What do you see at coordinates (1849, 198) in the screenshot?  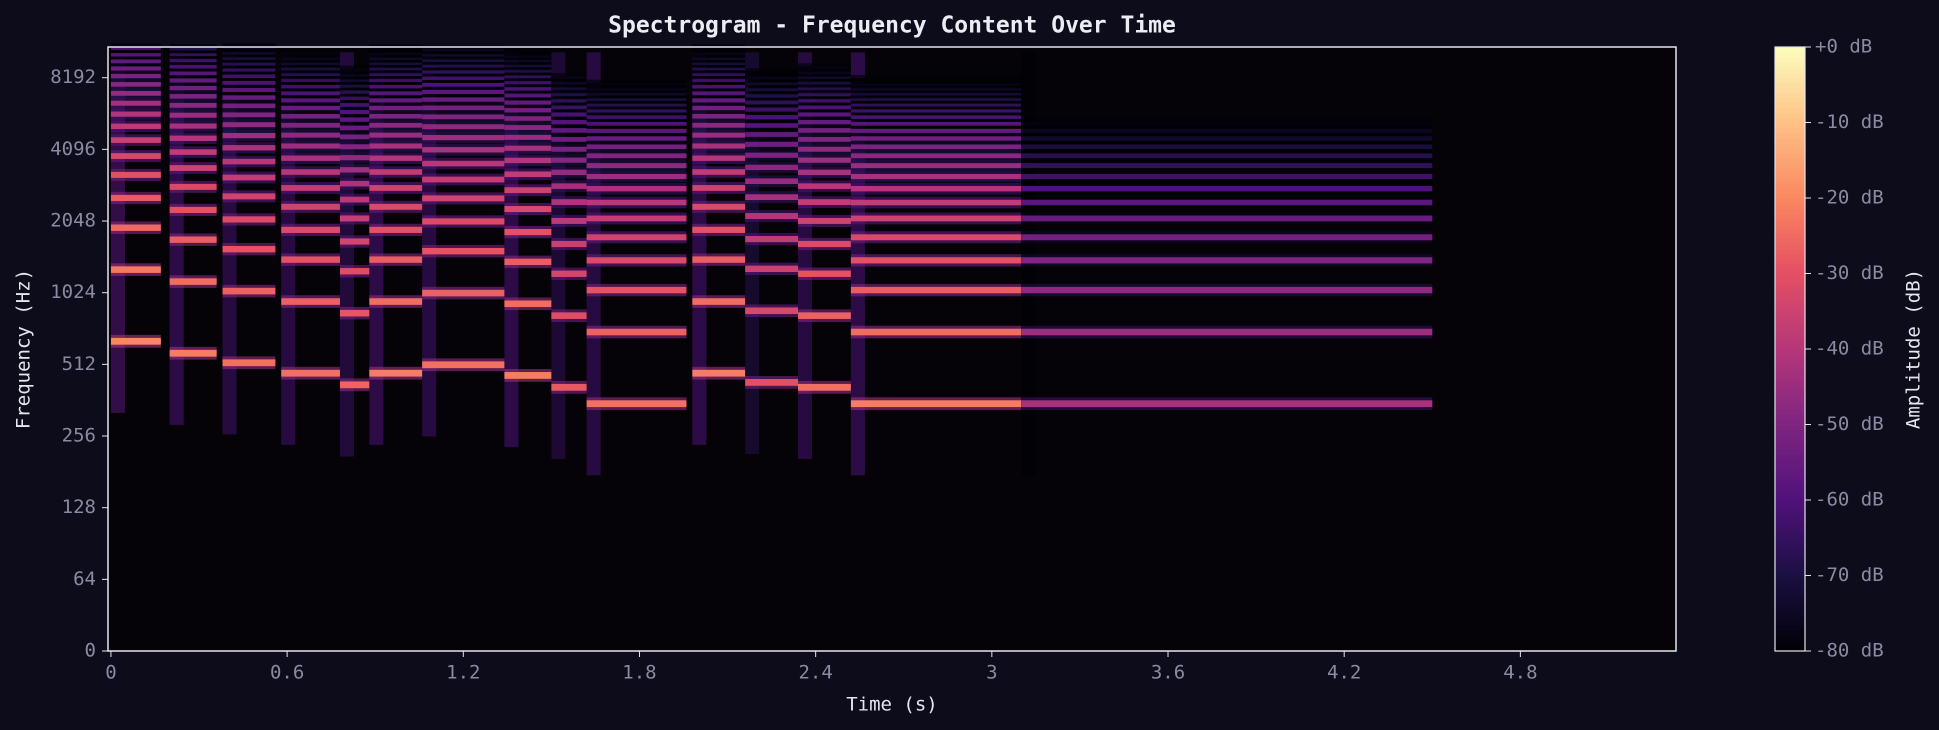 I see `colorbar-tick-label: -20 dB` at bounding box center [1849, 198].